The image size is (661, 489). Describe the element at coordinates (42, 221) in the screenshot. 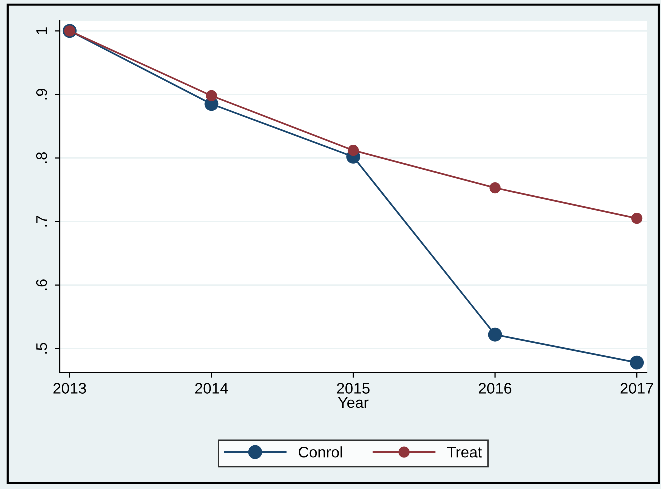

I see `y-tick-label: .7` at that location.